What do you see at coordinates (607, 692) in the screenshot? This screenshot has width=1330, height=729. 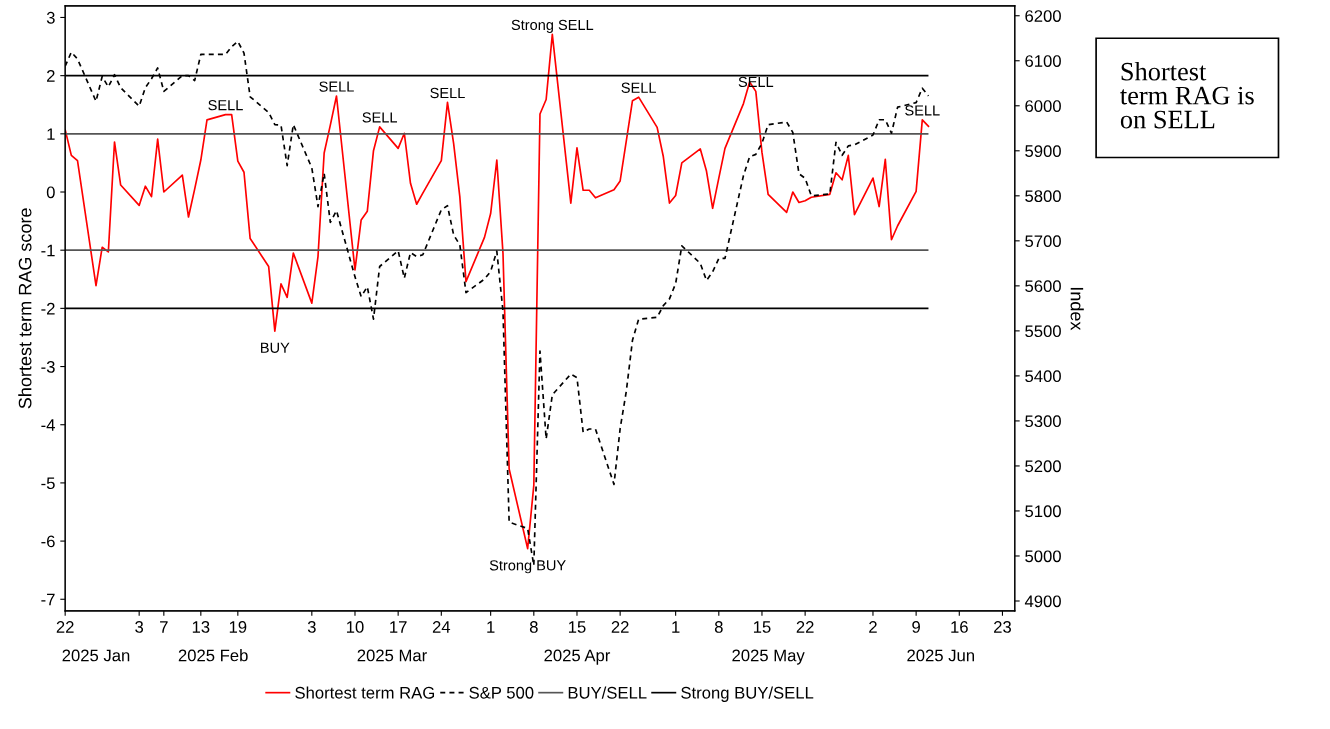 I see `legend-label: BUY/SELL` at bounding box center [607, 692].